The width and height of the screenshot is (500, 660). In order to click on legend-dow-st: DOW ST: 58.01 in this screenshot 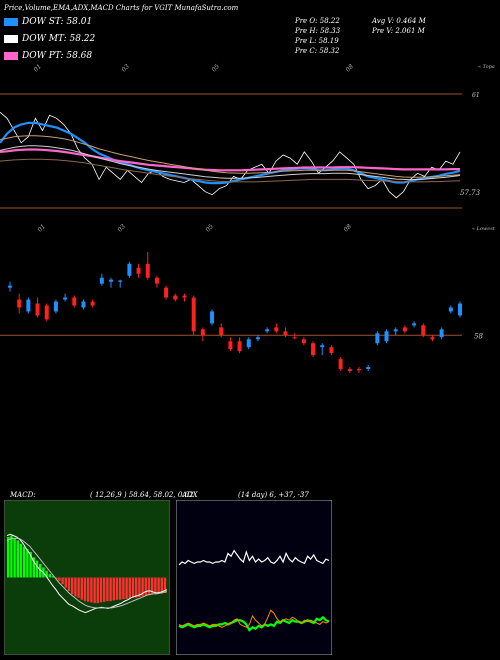, I will do `click(48, 22)`.